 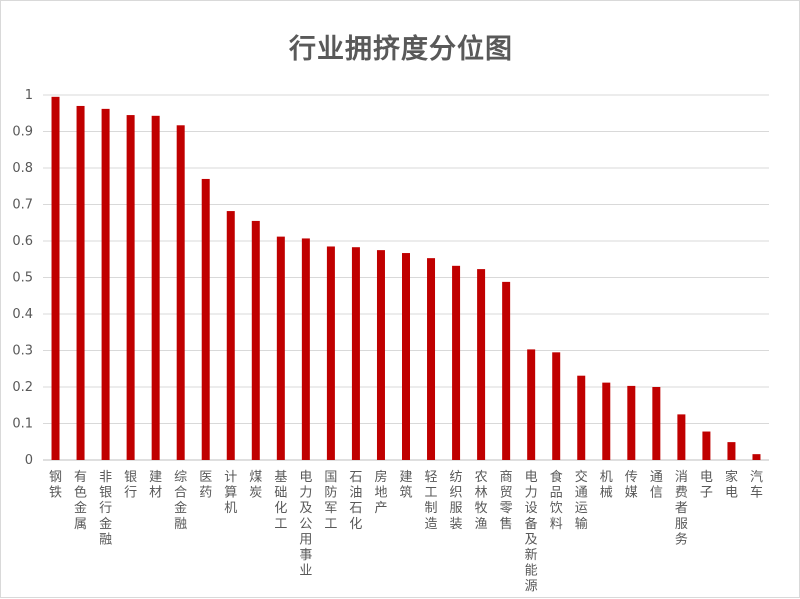 I want to click on y-tick-label: 0.4, so click(x=22, y=314).